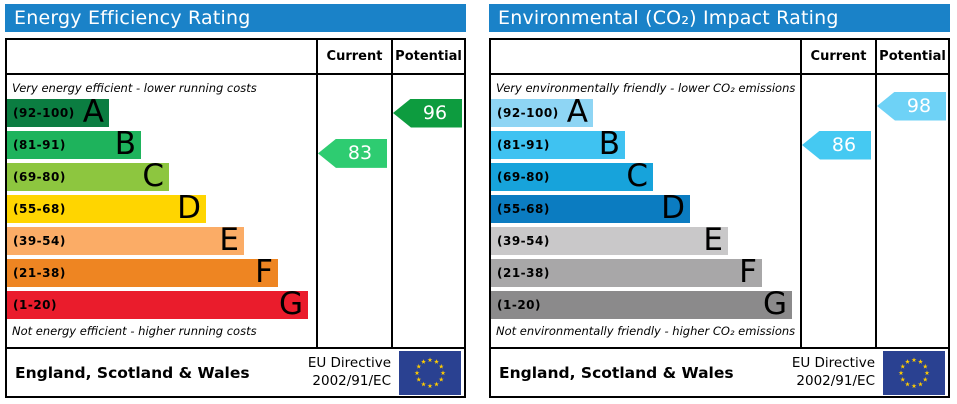 The width and height of the screenshot is (957, 404). Describe the element at coordinates (837, 211) in the screenshot. I see `current-rating-cell: 86` at that location.